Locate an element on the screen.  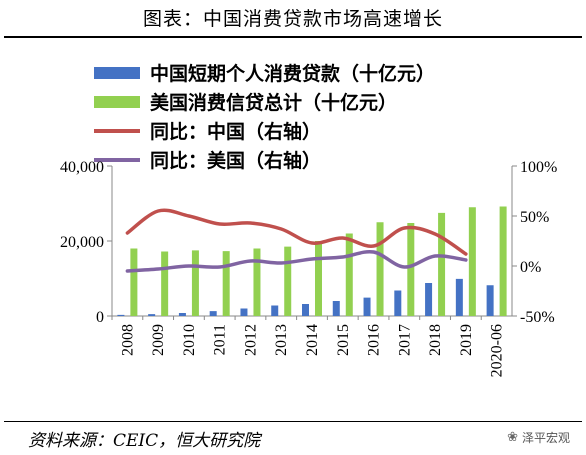
legend-label-4: 同比：美国（右轴） is located at coordinates (235, 160).